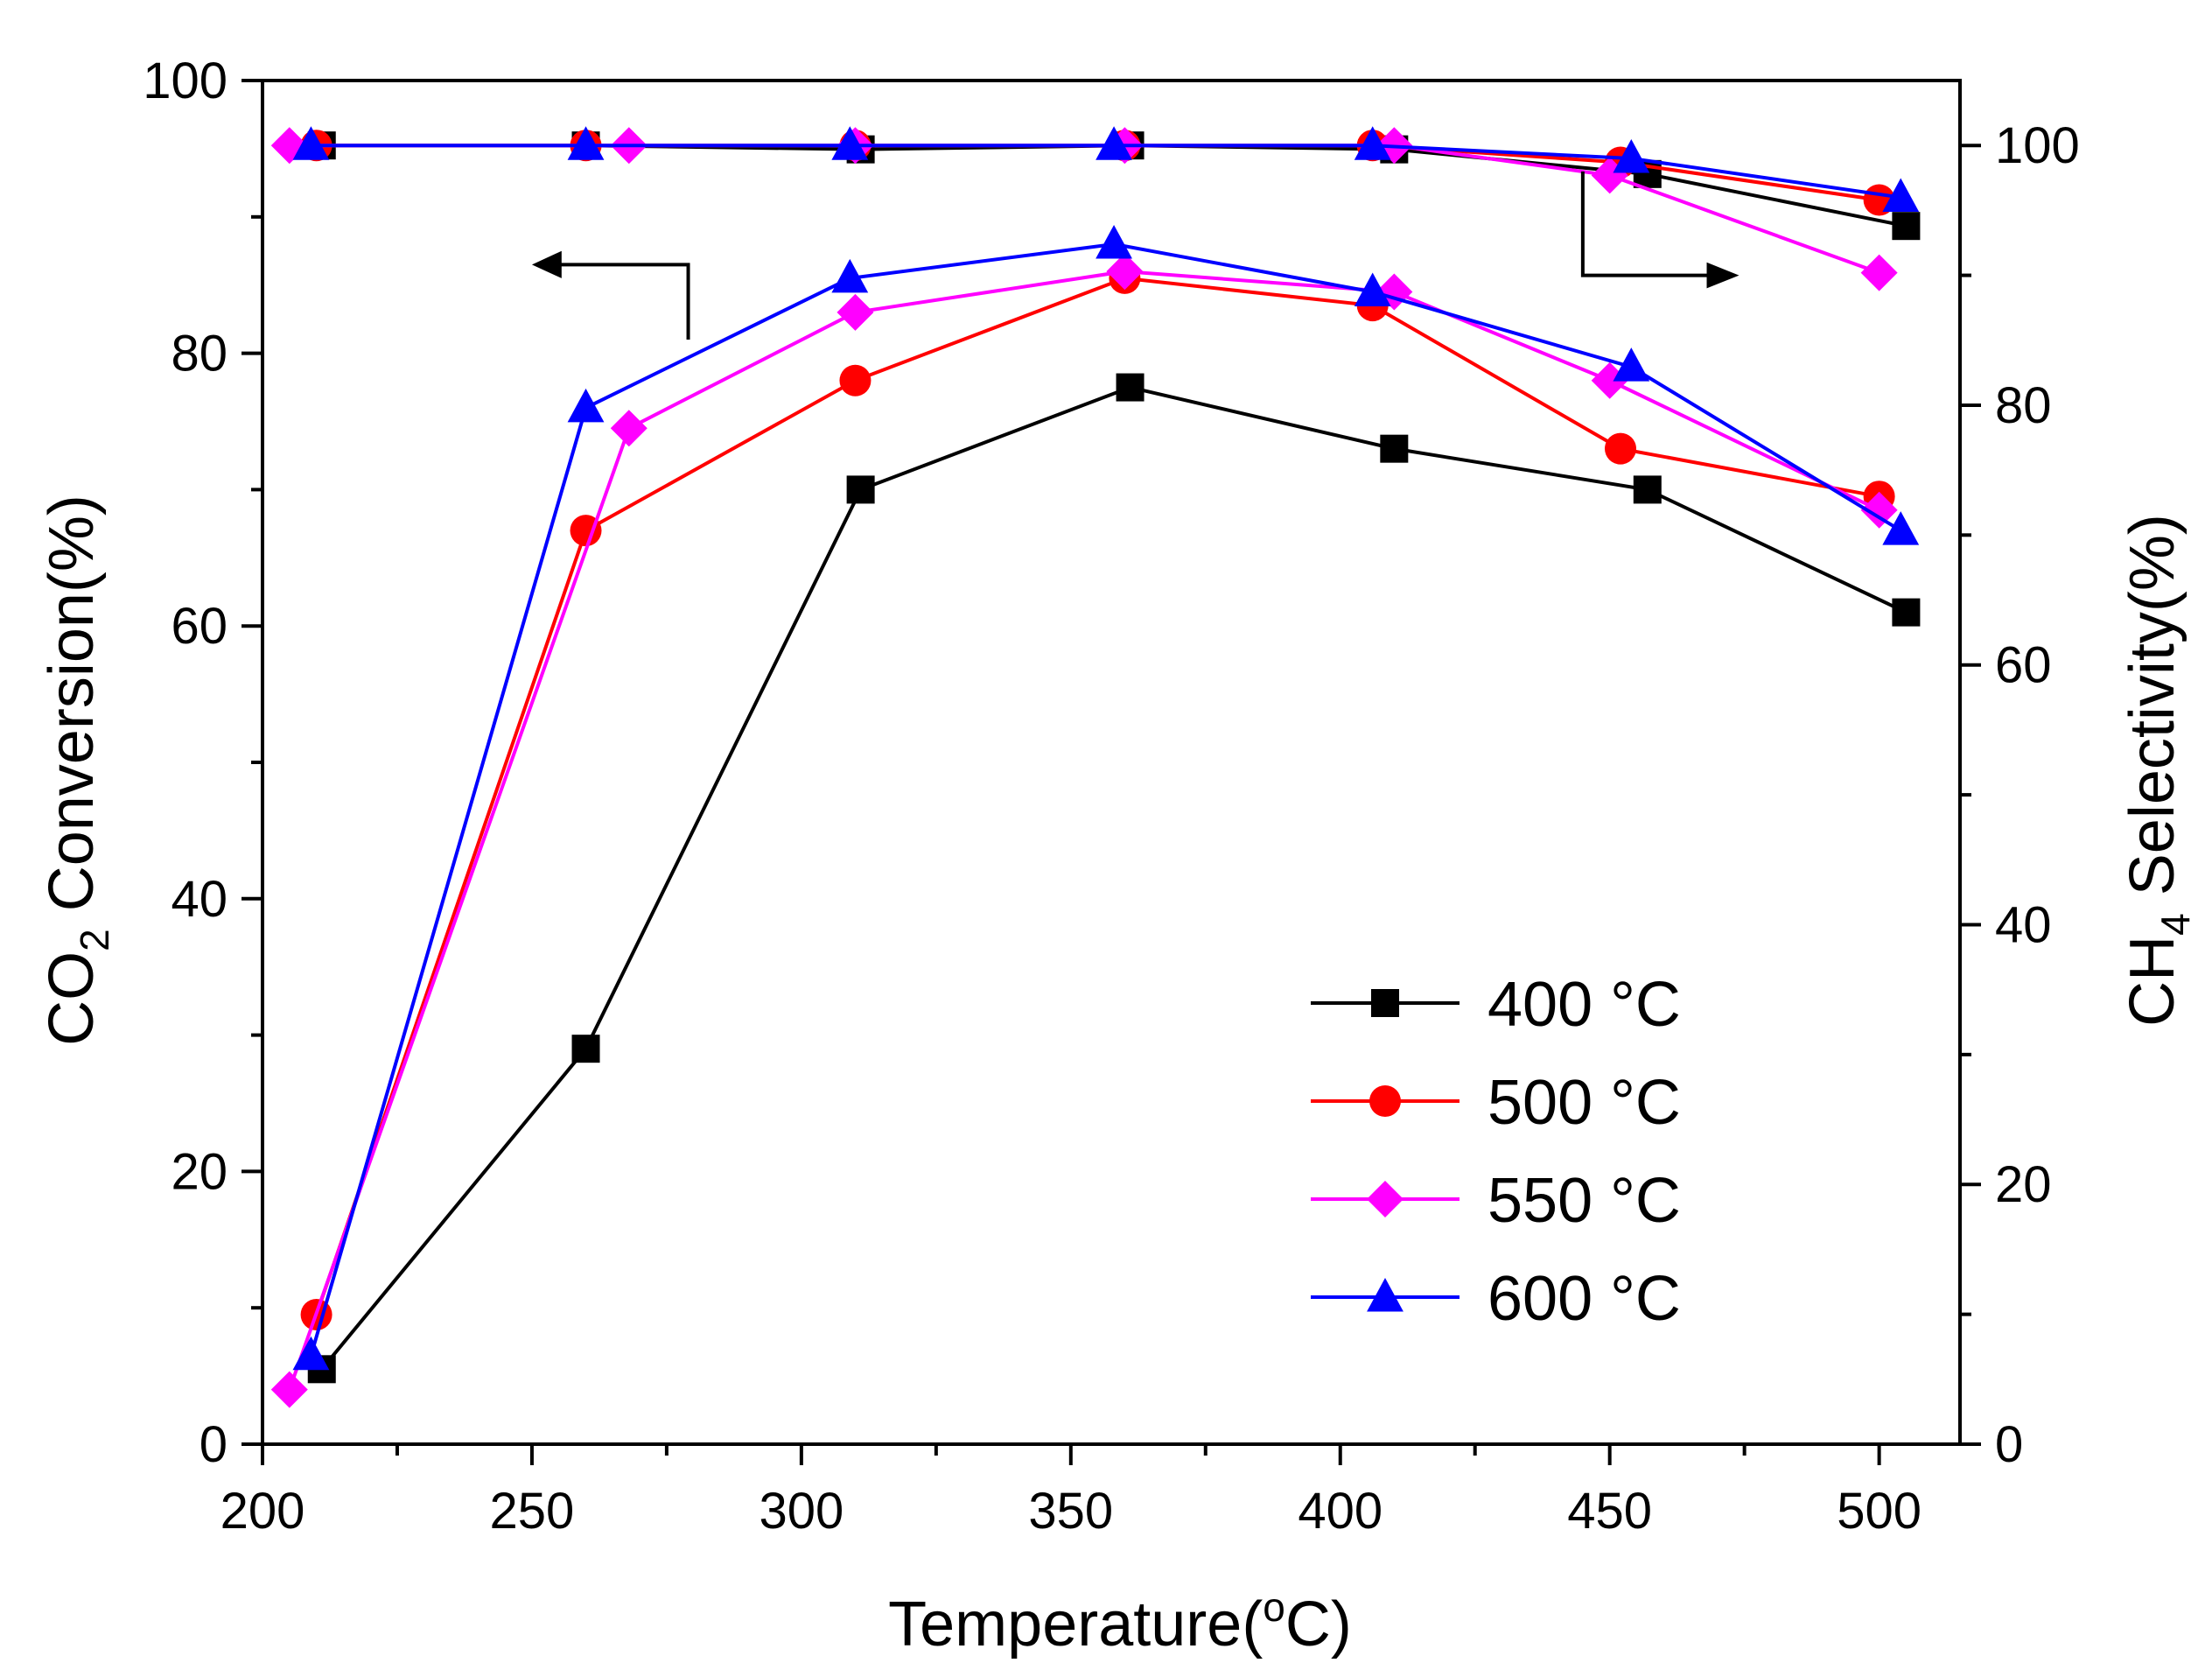  Describe the element at coordinates (262, 1511) in the screenshot. I see `x-tick-label-0: 200` at that location.